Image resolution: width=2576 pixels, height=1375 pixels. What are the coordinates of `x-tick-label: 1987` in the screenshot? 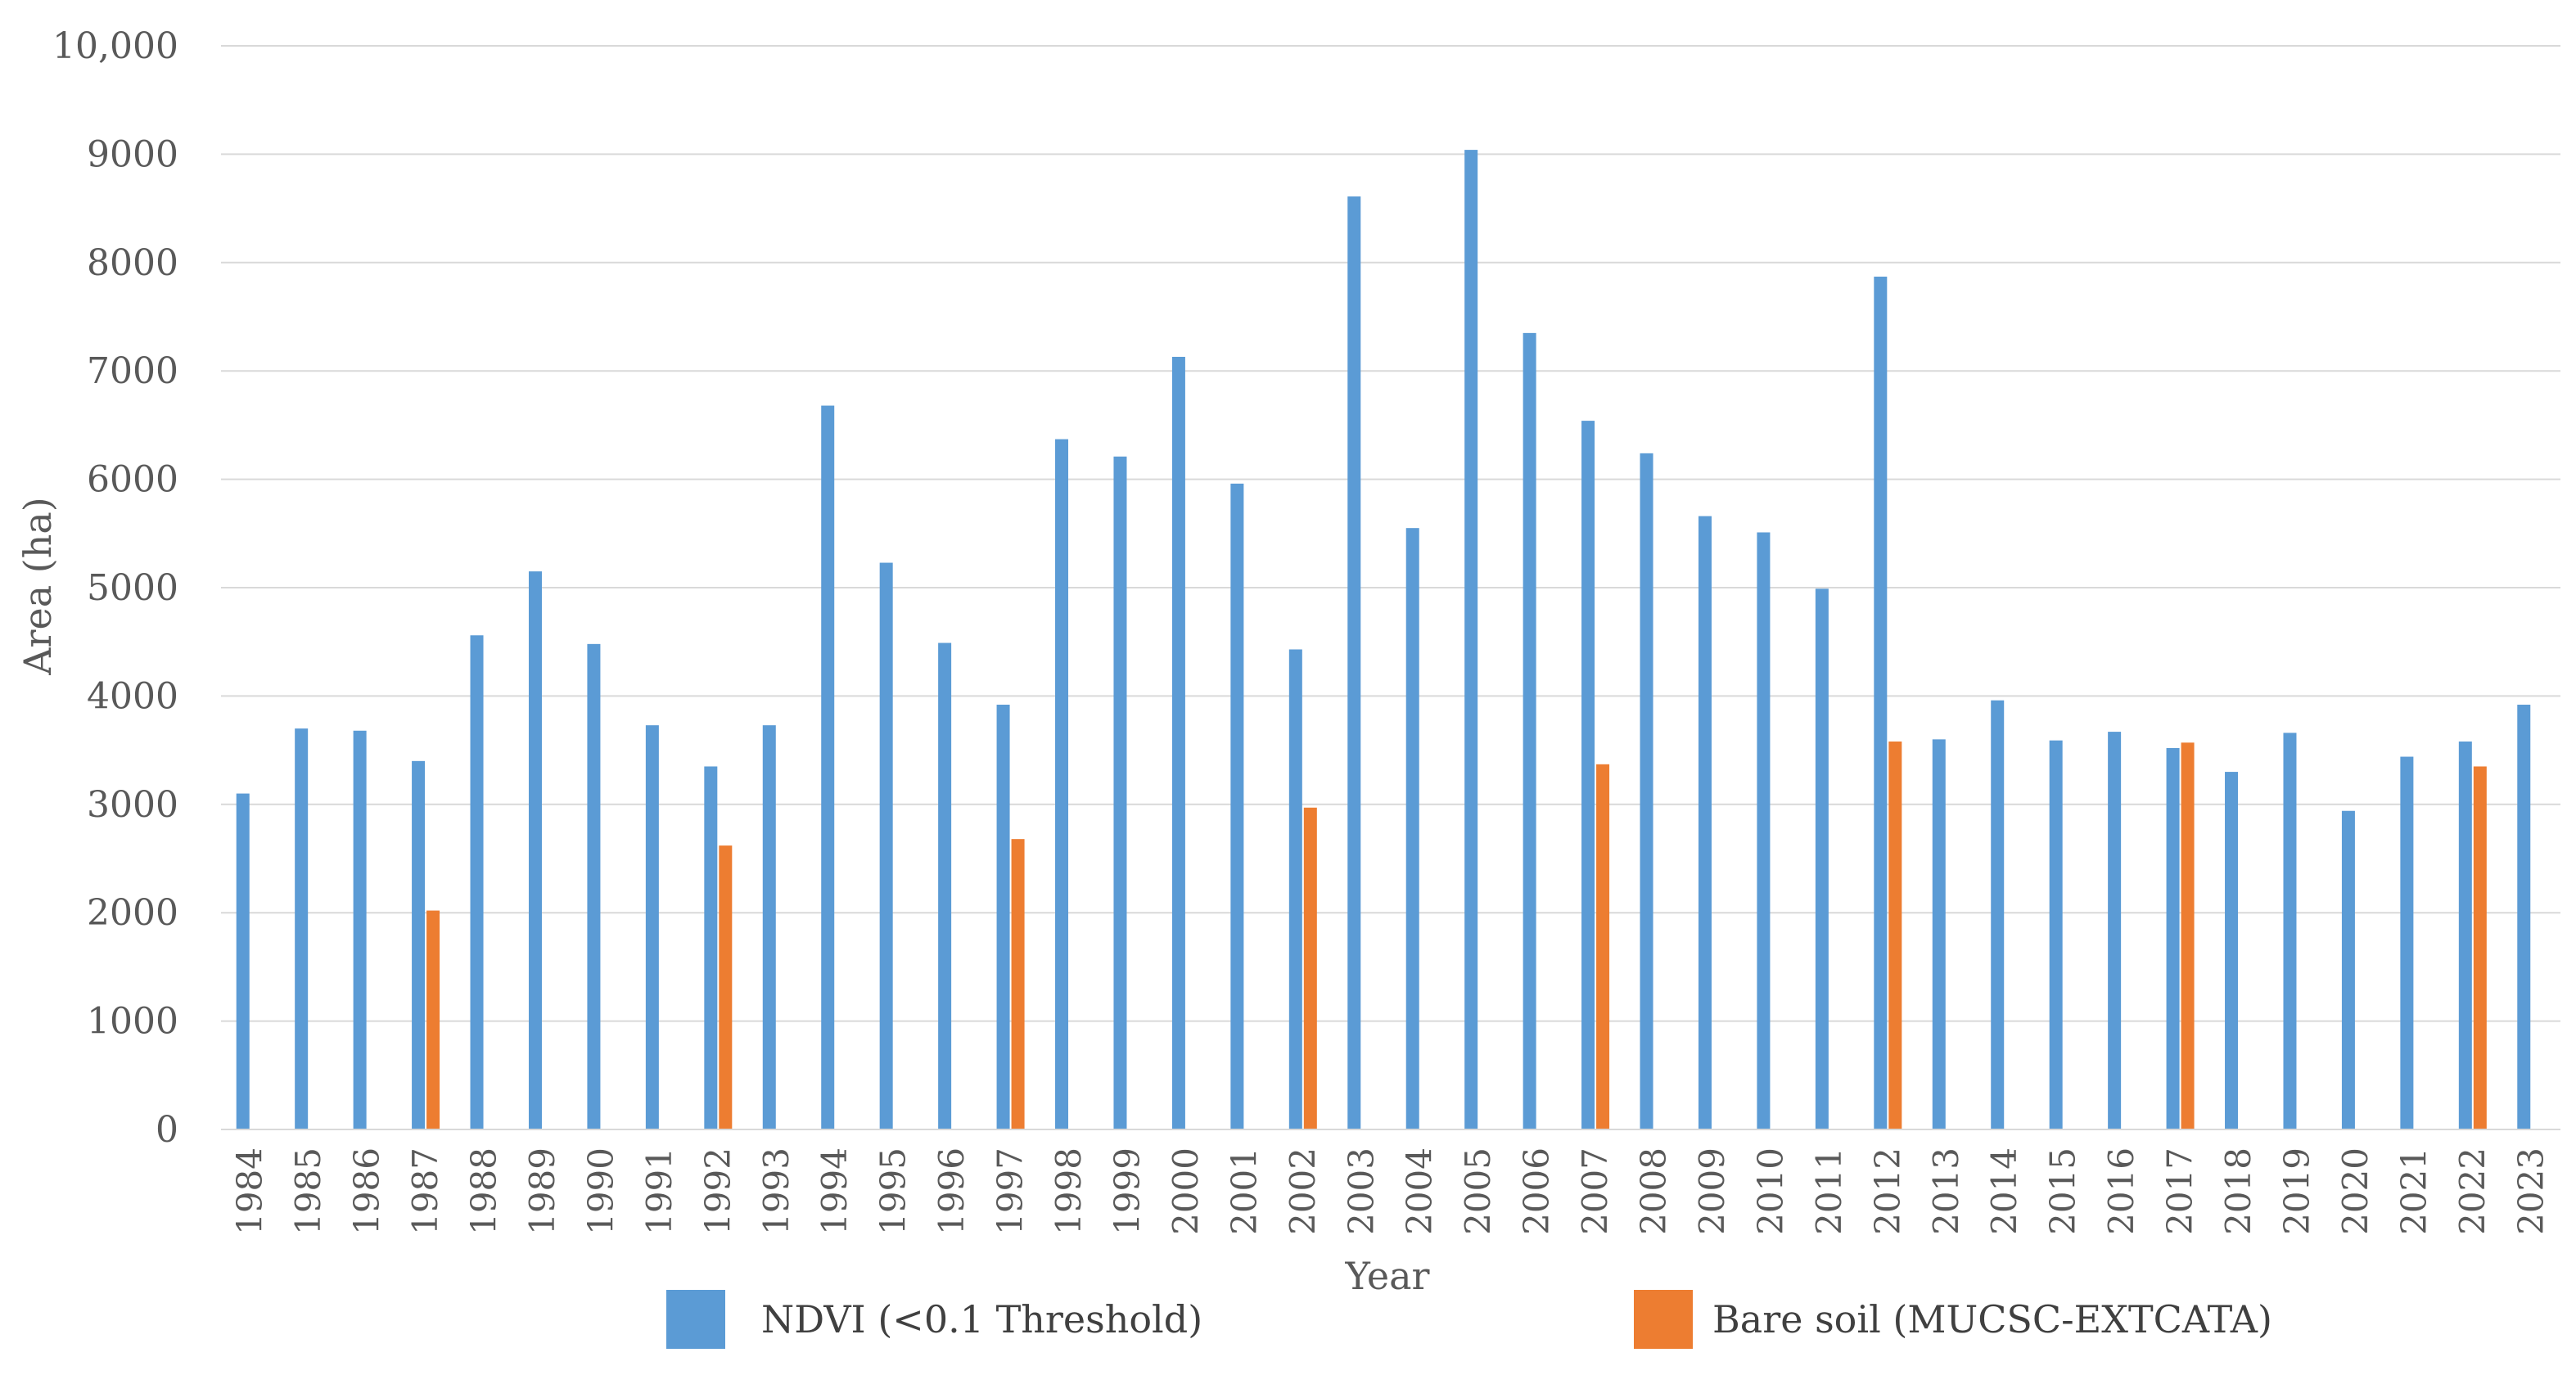 It's located at (425, 1191).